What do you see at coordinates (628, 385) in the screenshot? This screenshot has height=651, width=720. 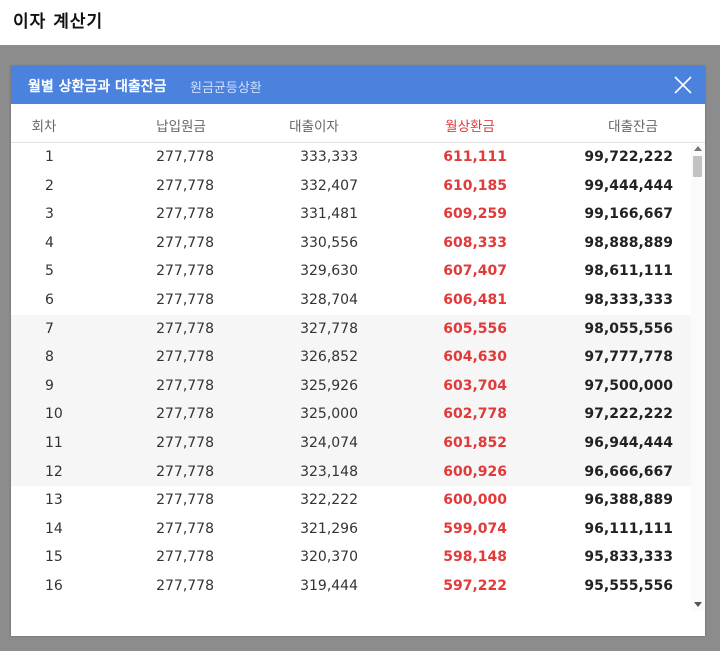 I see `remaining-balance: 97,500,000` at bounding box center [628, 385].